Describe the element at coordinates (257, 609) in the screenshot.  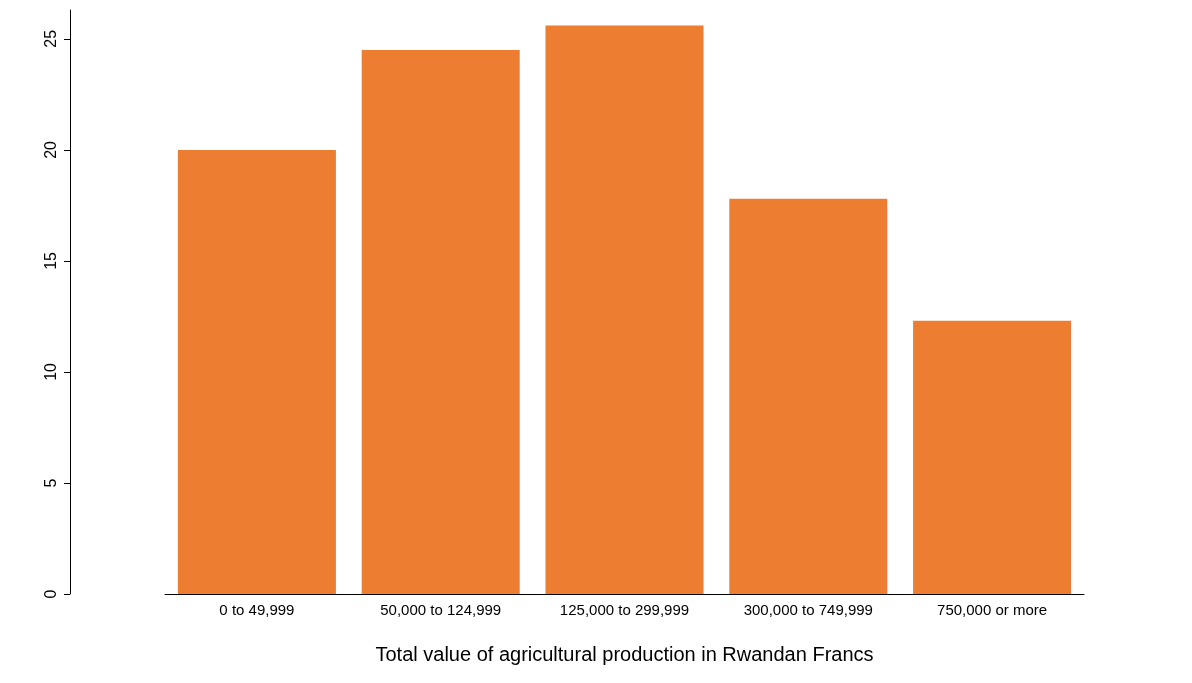
I see `x-tick-label: 0 to 49,999` at that location.